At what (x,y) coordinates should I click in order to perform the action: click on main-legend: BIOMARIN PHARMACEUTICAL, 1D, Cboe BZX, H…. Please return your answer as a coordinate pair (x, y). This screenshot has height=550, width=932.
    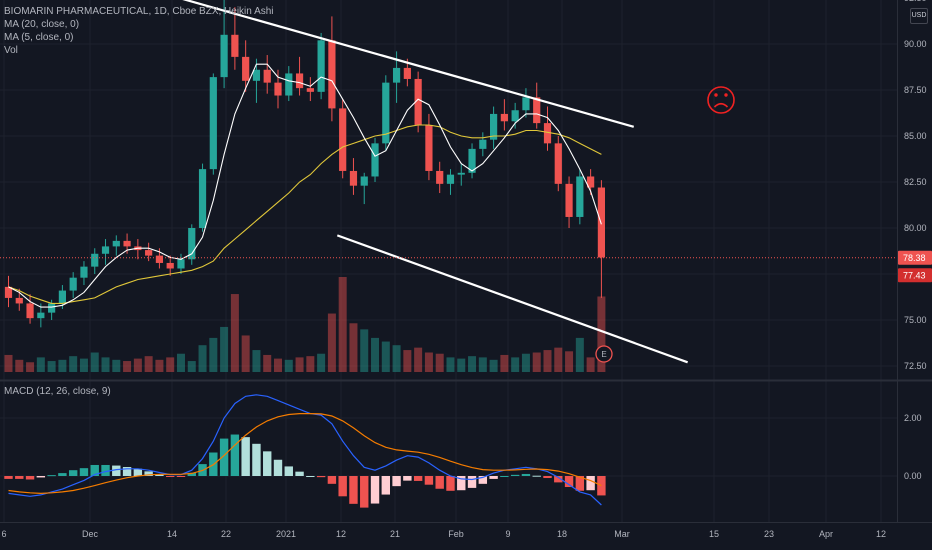
    Looking at the image, I should click on (139, 31).